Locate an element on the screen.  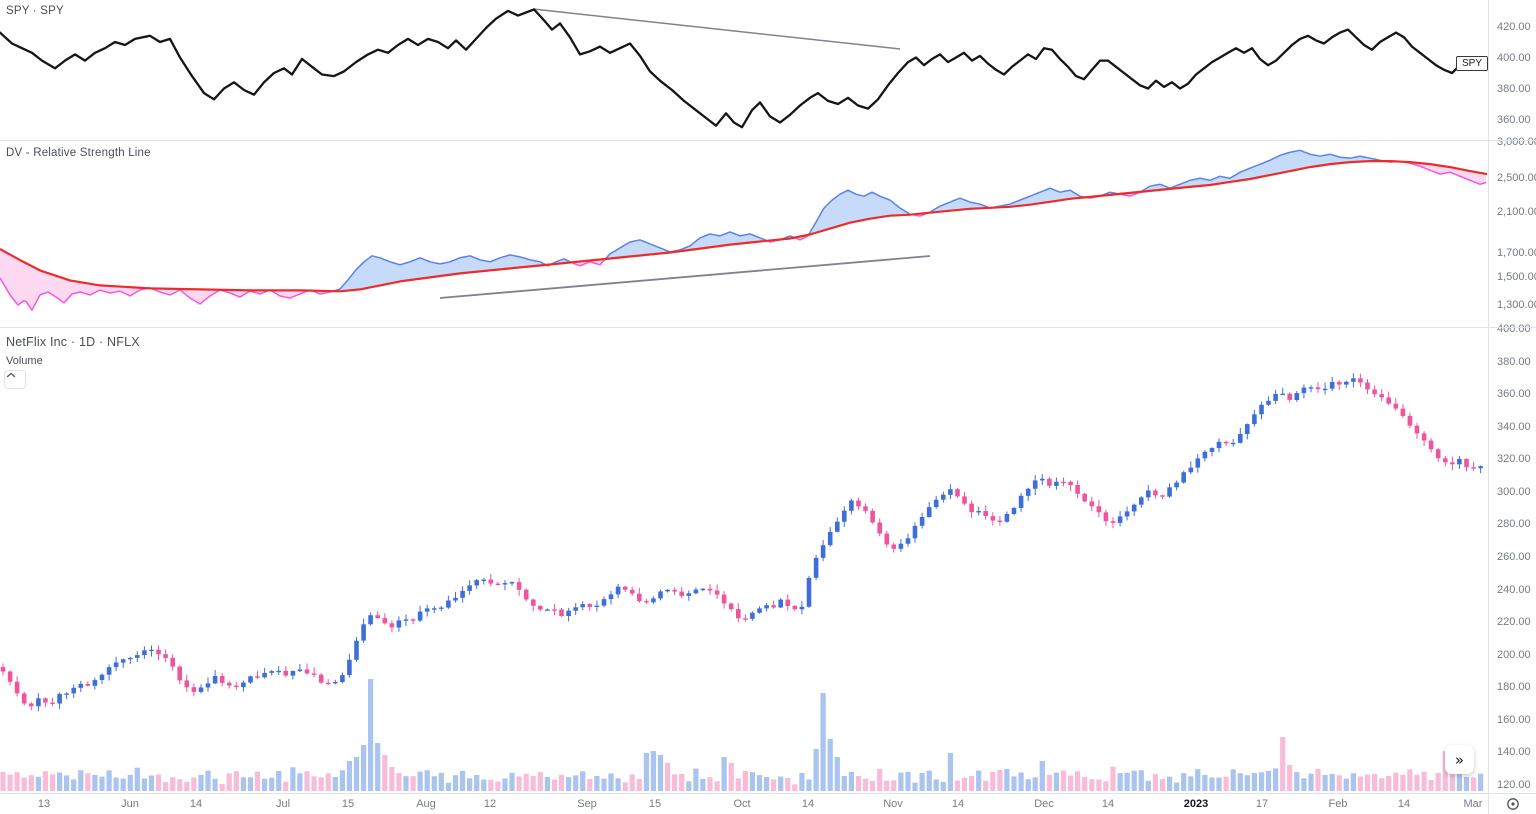
price-tick-label: 140.00 is located at coordinates (1514, 752).